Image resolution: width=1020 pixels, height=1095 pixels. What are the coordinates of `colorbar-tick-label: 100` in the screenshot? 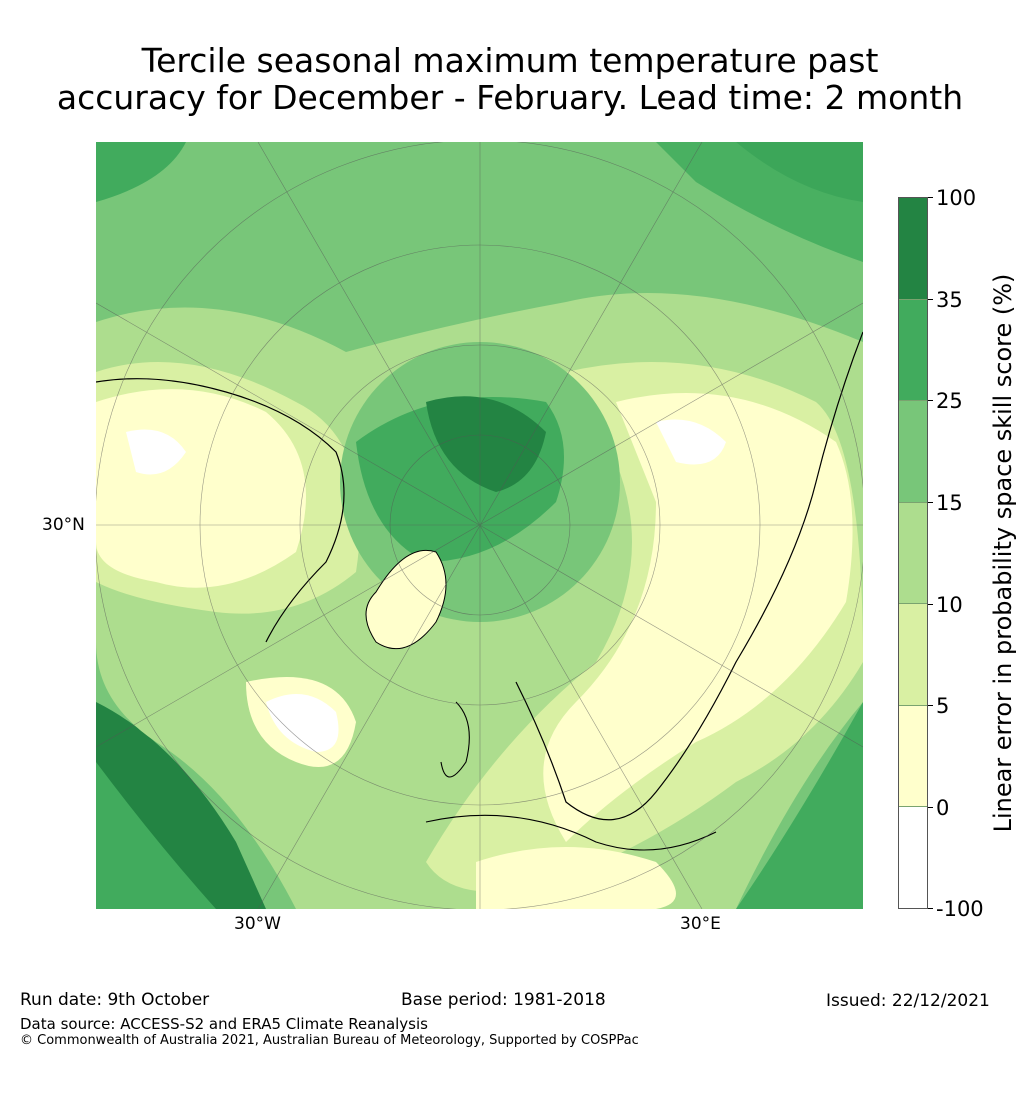 It's located at (956, 198).